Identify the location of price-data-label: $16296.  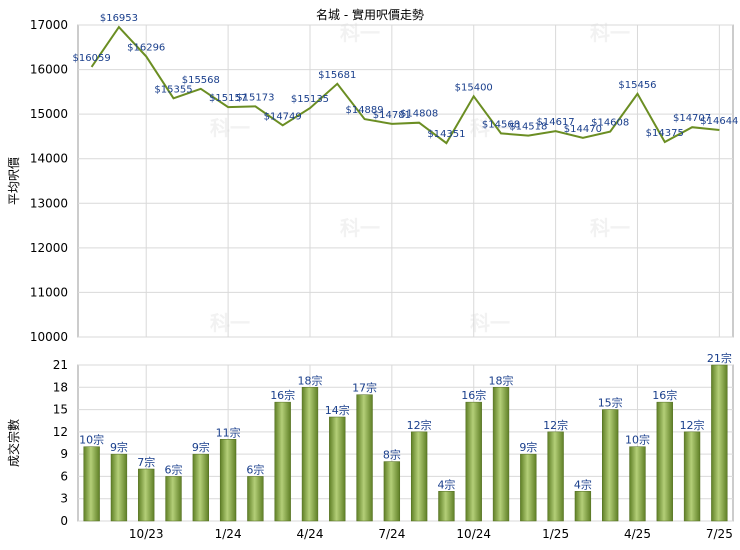
(146, 47).